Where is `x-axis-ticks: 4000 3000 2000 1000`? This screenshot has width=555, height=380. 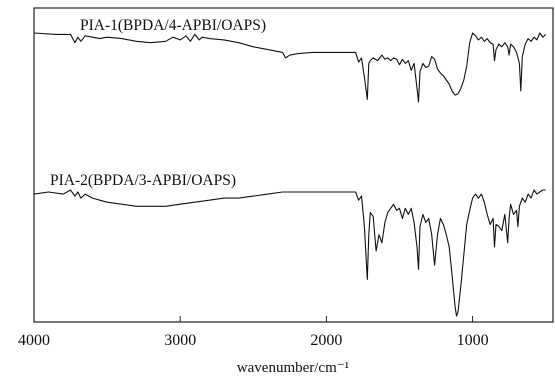
x-axis-ticks: 4000 3000 2000 1000 is located at coordinates (253, 332).